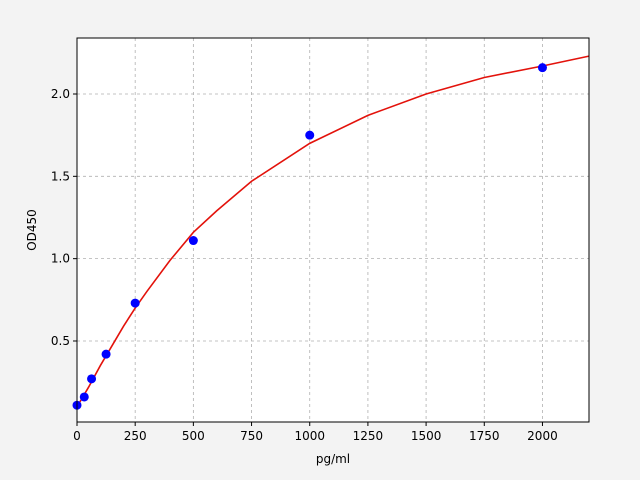  Describe the element at coordinates (426, 436) in the screenshot. I see `x-tick-label: 1500` at that location.